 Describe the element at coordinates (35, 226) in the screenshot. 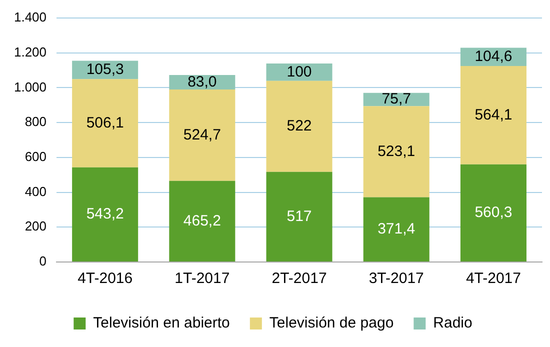

I see `y-tick-label: 200` at that location.